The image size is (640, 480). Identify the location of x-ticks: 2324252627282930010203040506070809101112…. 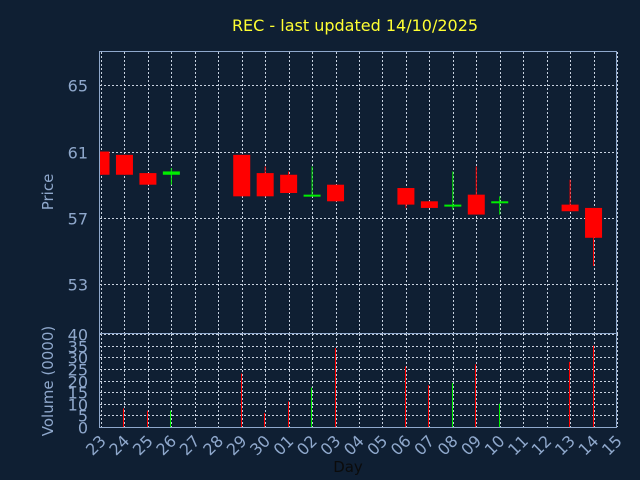
(354, 445).